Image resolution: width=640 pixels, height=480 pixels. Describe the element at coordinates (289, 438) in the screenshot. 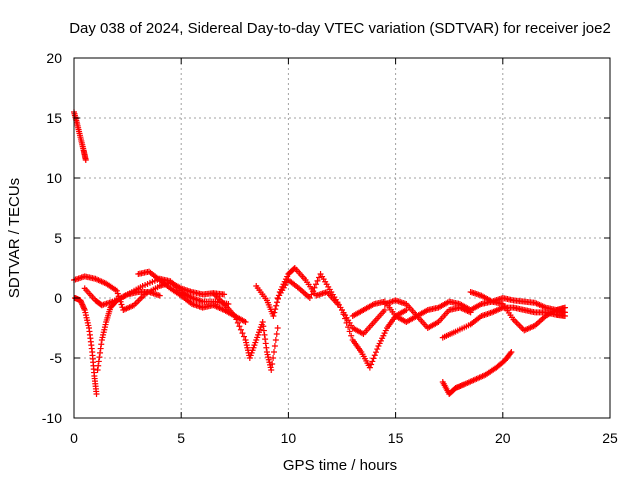

I see `x-tick-label: 10` at that location.